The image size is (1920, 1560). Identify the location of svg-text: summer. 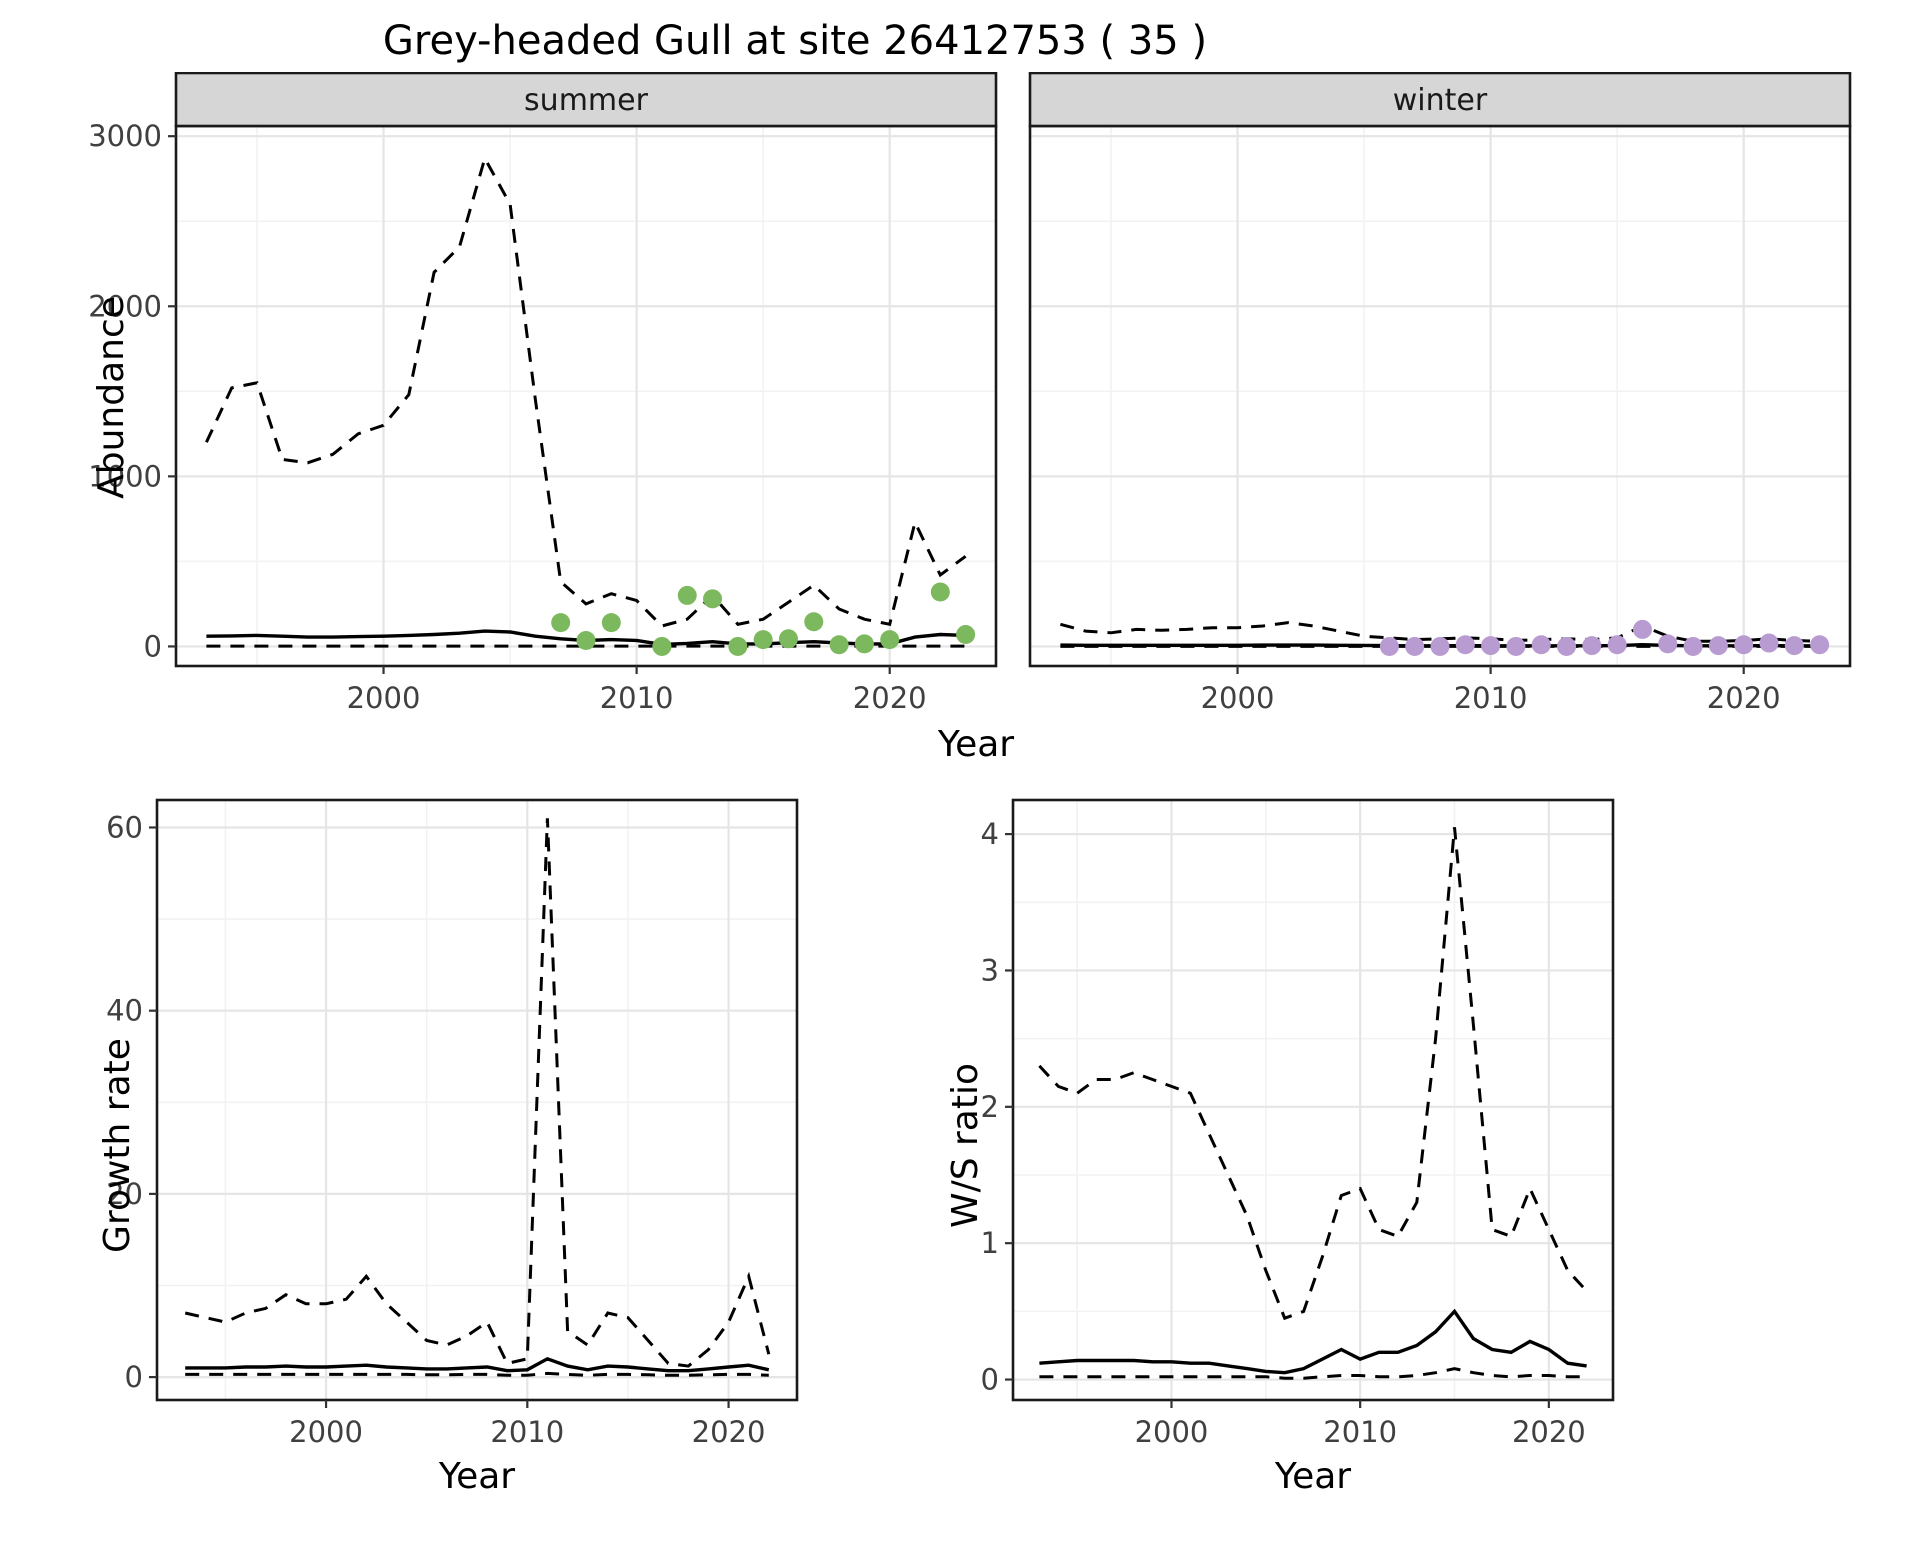
(586, 100).